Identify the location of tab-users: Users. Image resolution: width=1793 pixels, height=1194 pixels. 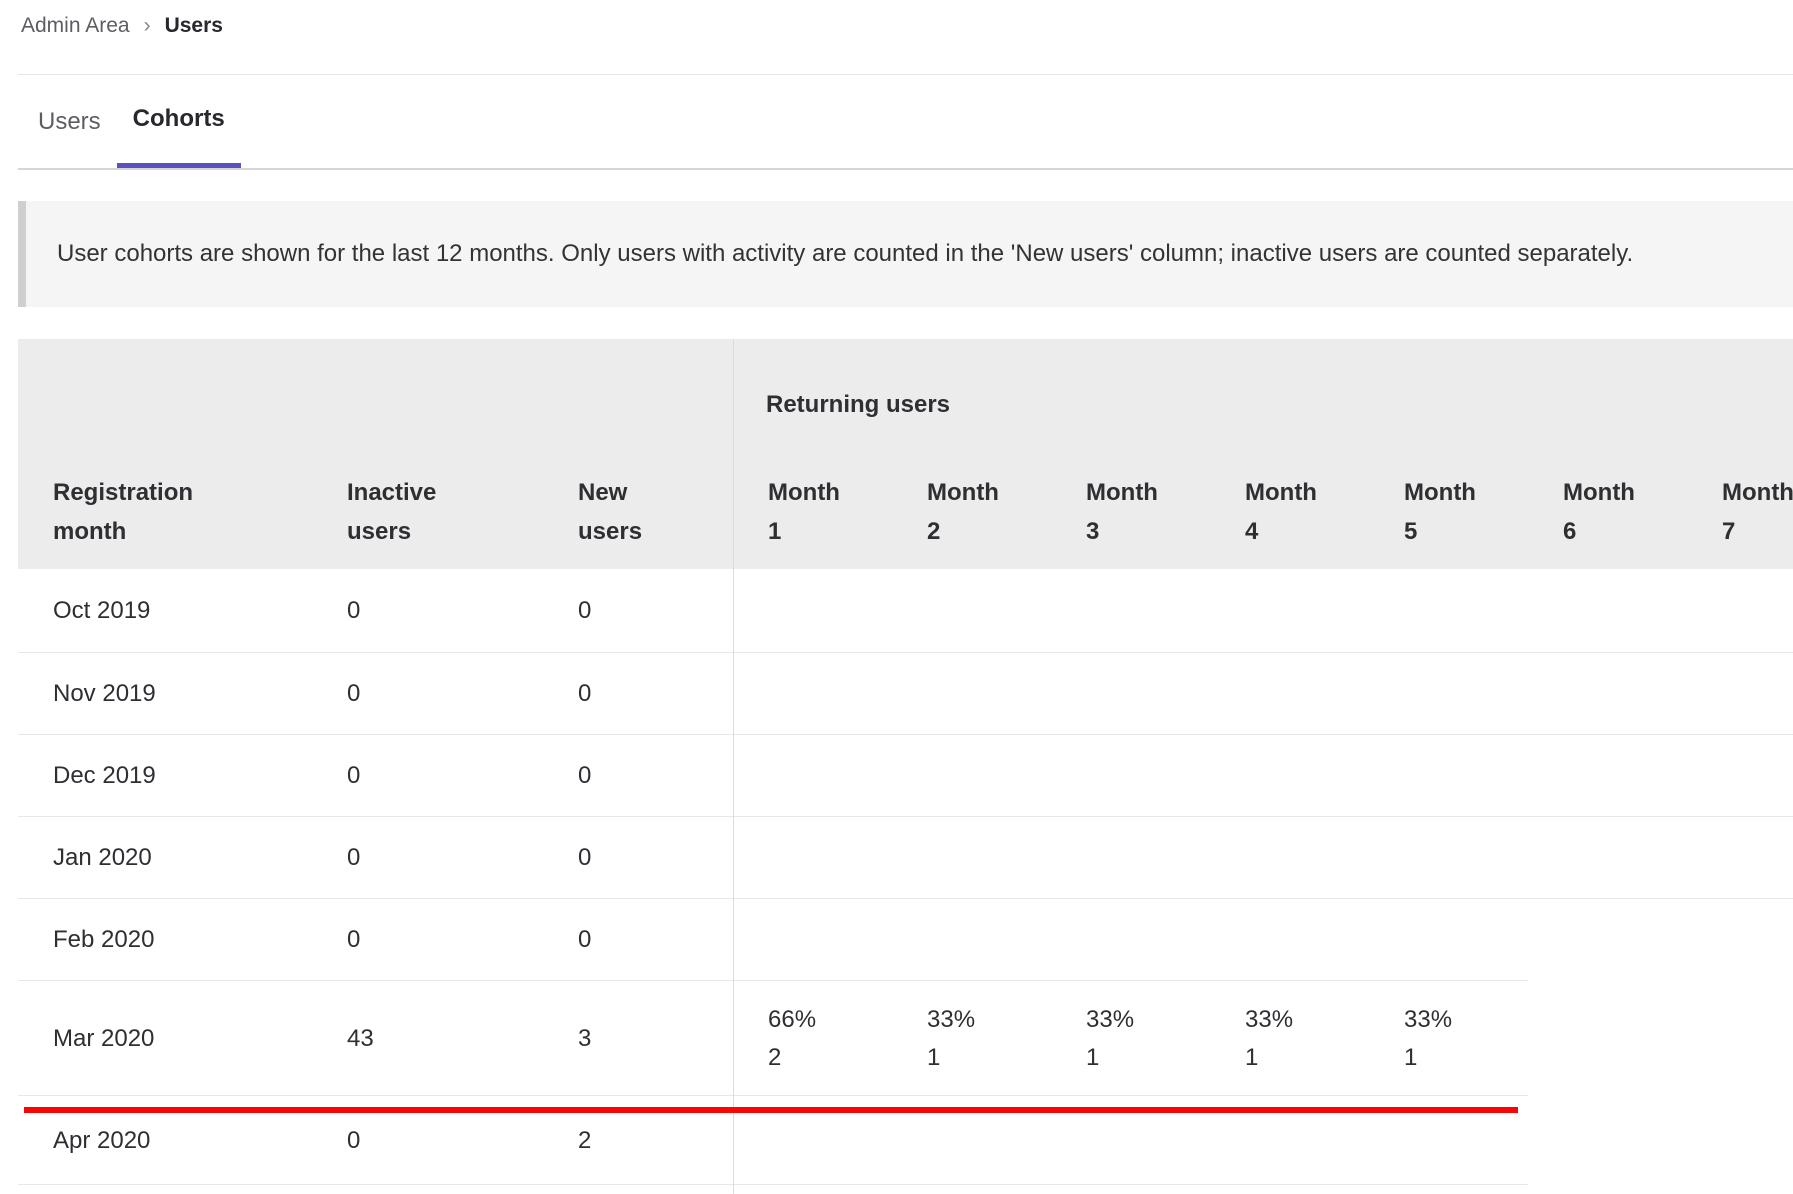
(69, 121).